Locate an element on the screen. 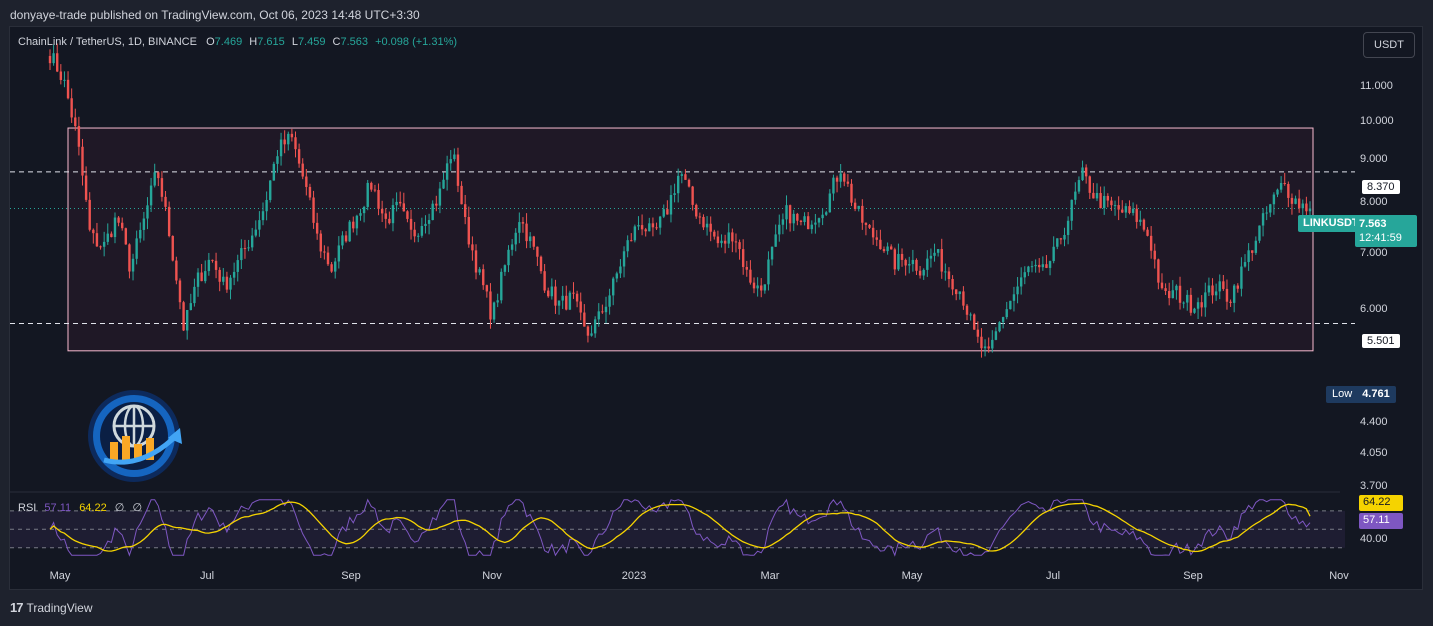 Image resolution: width=1433 pixels, height=626 pixels. last-price: 7.563 is located at coordinates (1373, 224).